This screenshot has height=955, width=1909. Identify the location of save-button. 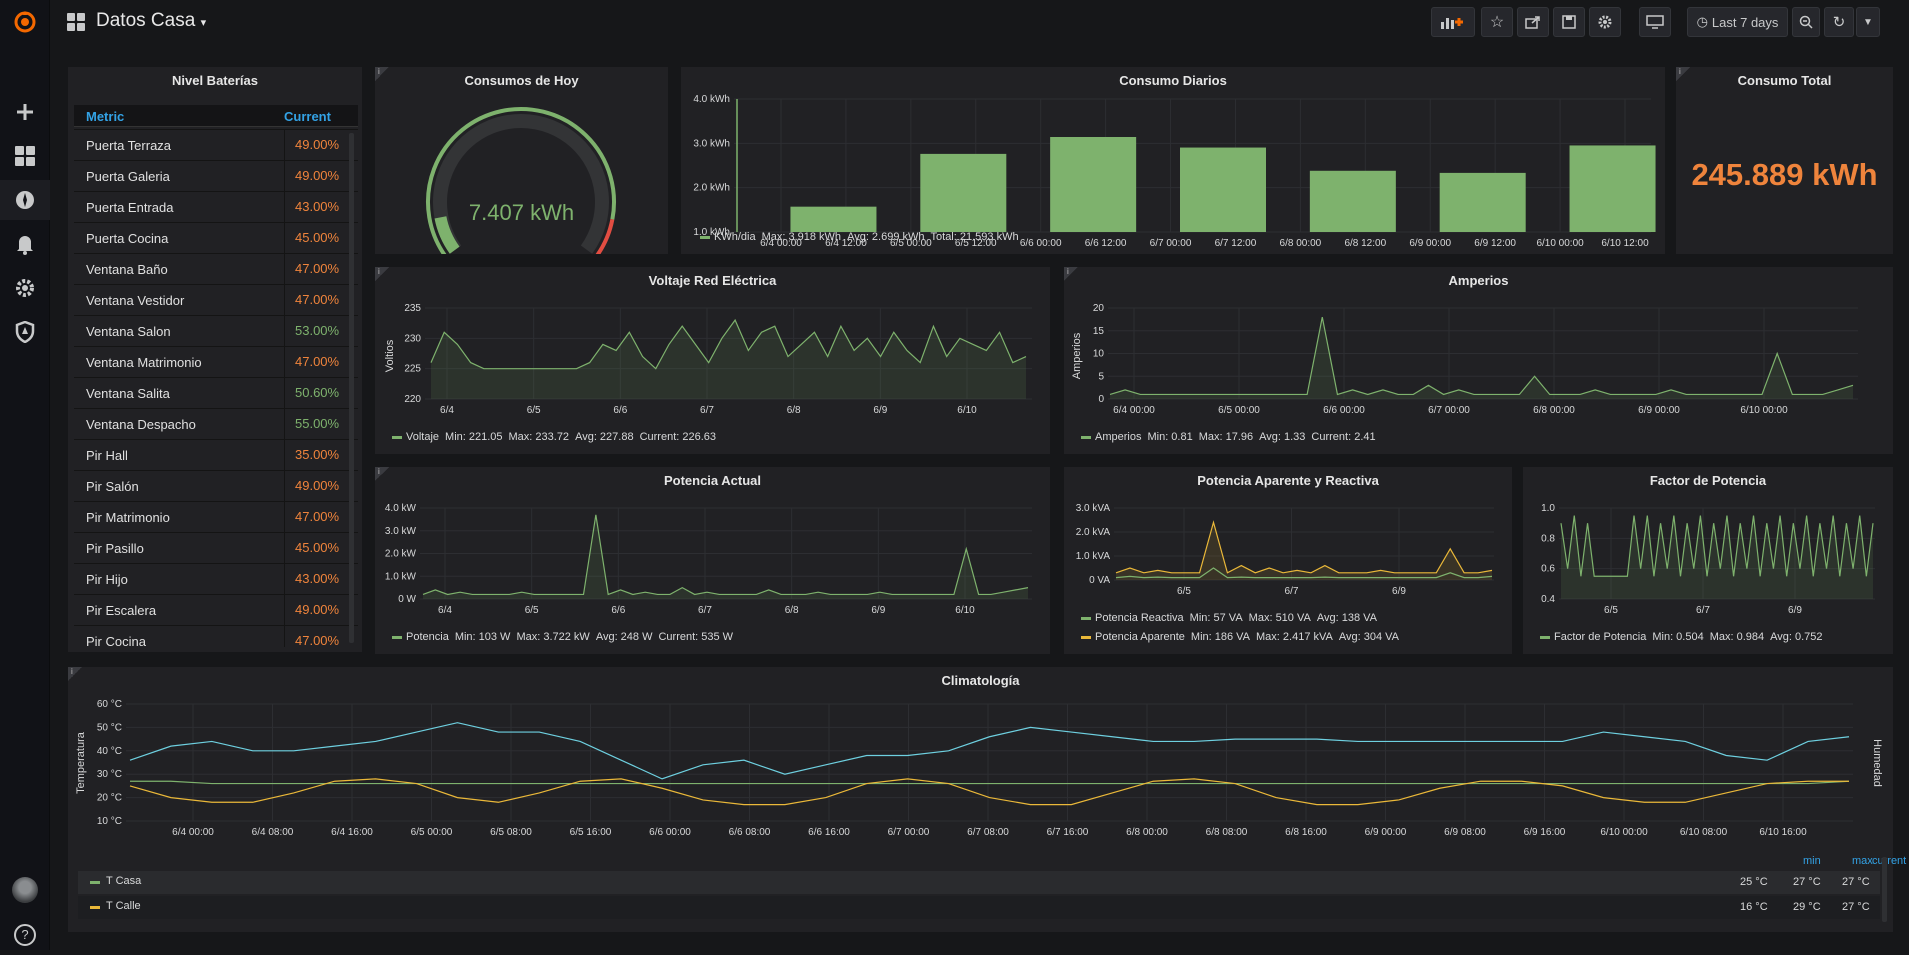
(1569, 22).